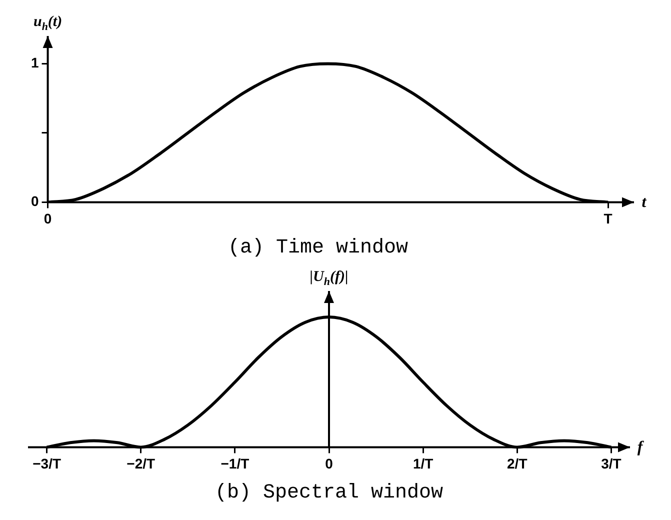 Image resolution: width=671 pixels, height=520 pixels. What do you see at coordinates (34, 62) in the screenshot?
I see `y-tick-label: 1` at bounding box center [34, 62].